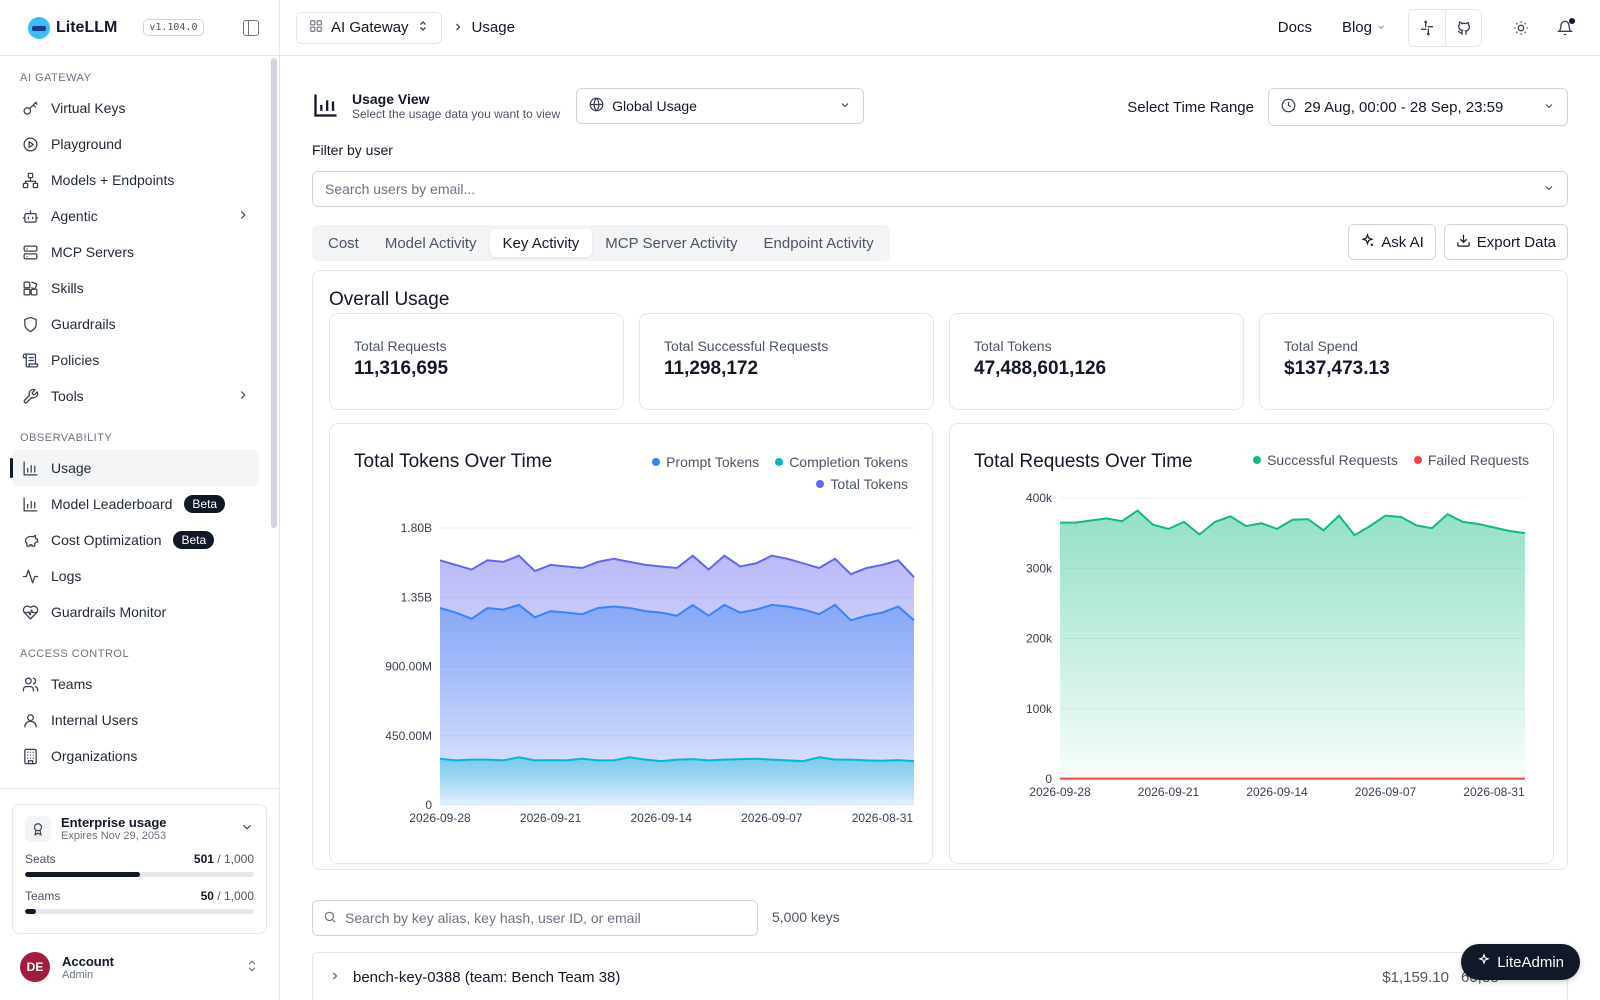  What do you see at coordinates (135, 324) in the screenshot?
I see `sidebar-item-guardrails: Guardrails` at bounding box center [135, 324].